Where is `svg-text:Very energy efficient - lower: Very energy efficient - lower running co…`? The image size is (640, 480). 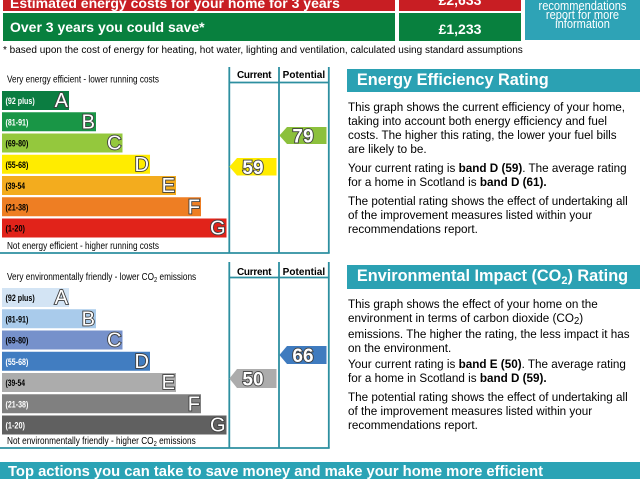 svg-text:Very energy efficient - lower: Very energy efficient - lower running co… is located at coordinates (83, 79).